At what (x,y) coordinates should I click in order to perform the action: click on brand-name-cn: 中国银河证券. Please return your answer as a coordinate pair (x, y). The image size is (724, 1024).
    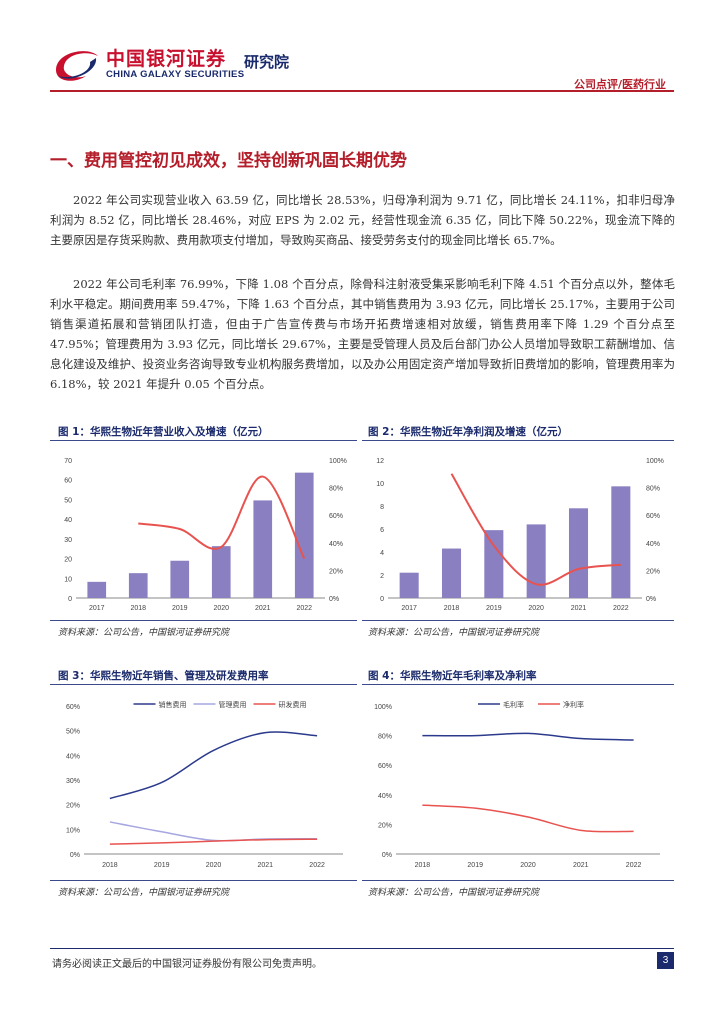
    Looking at the image, I should click on (166, 57).